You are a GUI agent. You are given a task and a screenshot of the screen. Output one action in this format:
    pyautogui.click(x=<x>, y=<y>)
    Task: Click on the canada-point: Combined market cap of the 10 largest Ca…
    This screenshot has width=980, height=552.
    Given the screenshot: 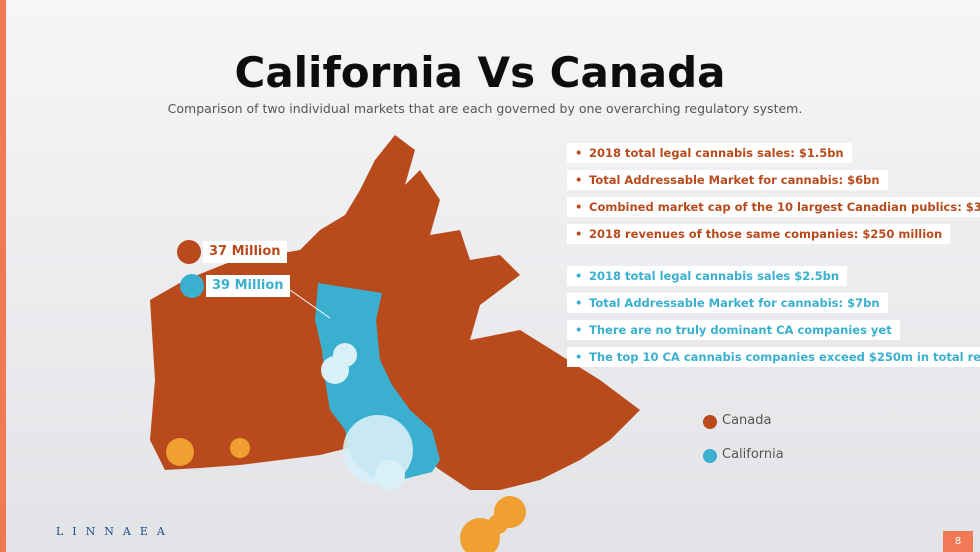 What is the action you would take?
    pyautogui.click(x=773, y=207)
    